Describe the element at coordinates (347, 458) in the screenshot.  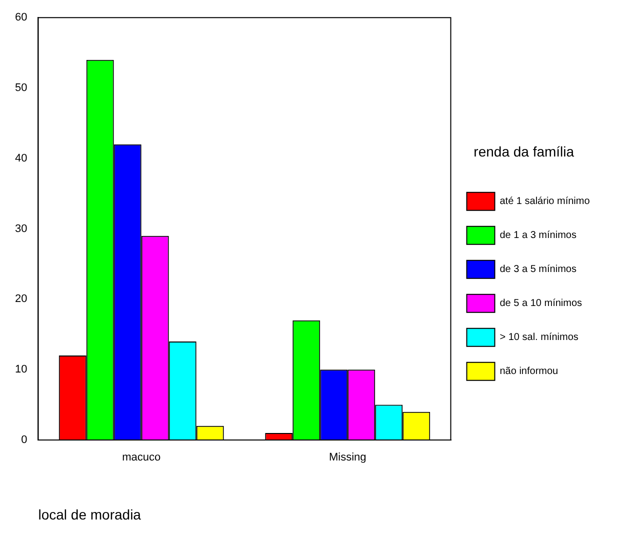
I see `x-tick-label: Missing` at that location.